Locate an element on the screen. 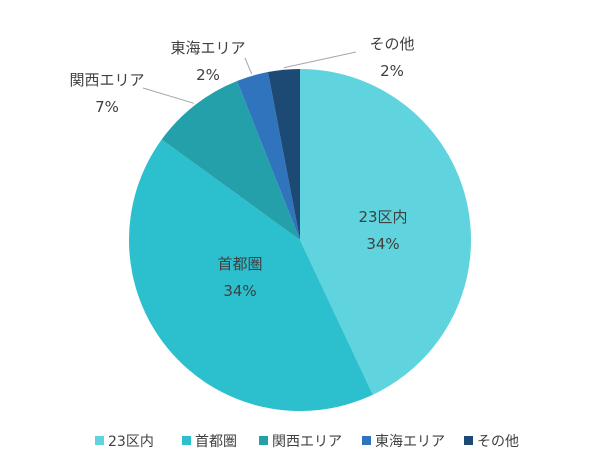  leader-lines is located at coordinates (249, 77).